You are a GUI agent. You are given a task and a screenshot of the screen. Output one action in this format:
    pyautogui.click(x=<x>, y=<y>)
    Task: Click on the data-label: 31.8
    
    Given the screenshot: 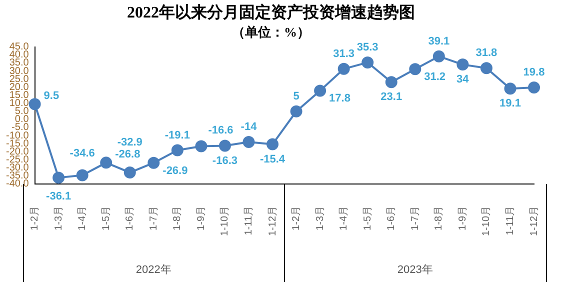 What is the action you would take?
    pyautogui.click(x=487, y=53)
    